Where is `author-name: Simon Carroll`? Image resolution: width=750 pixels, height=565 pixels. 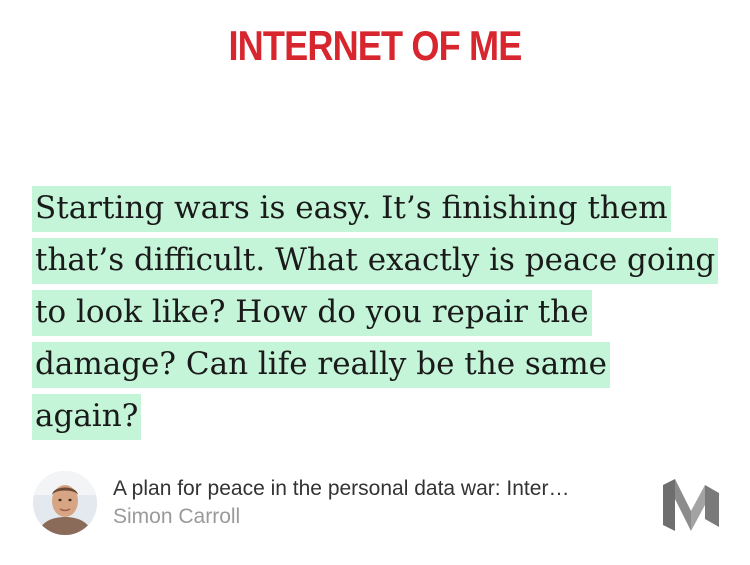 author-name: Simon Carroll is located at coordinates (177, 516).